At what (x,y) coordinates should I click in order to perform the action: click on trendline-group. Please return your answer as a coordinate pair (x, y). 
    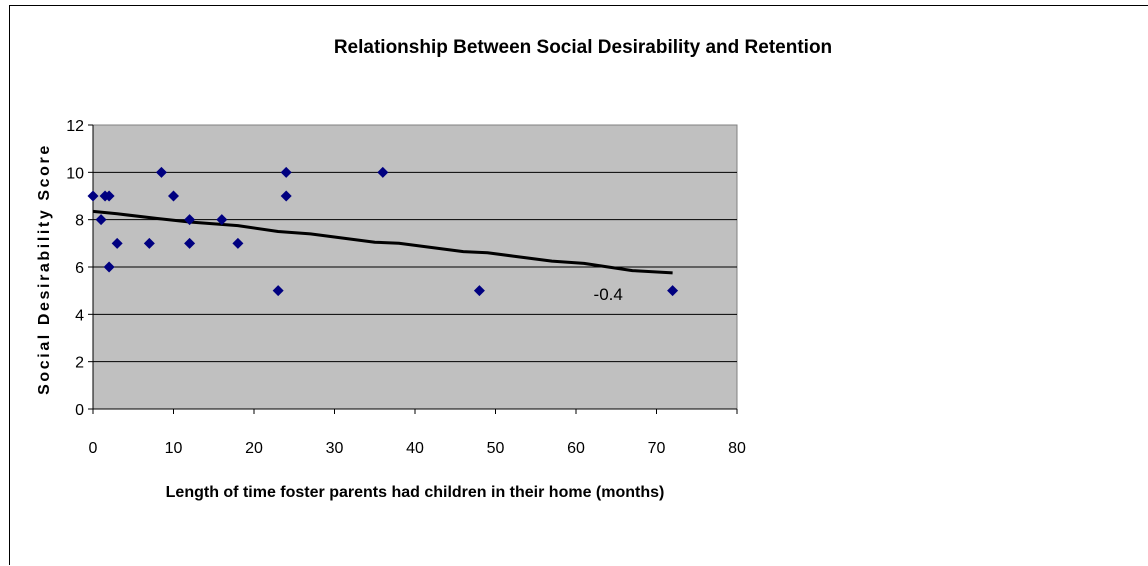
    Looking at the image, I should click on (382, 242).